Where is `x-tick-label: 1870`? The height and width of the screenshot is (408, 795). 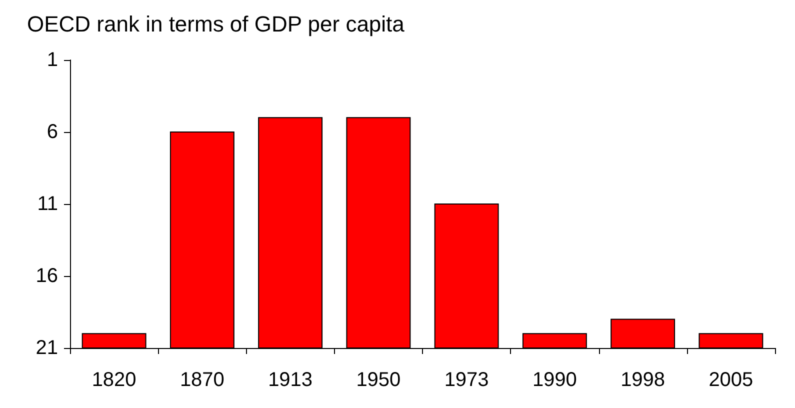 x-tick-label: 1870 is located at coordinates (202, 380).